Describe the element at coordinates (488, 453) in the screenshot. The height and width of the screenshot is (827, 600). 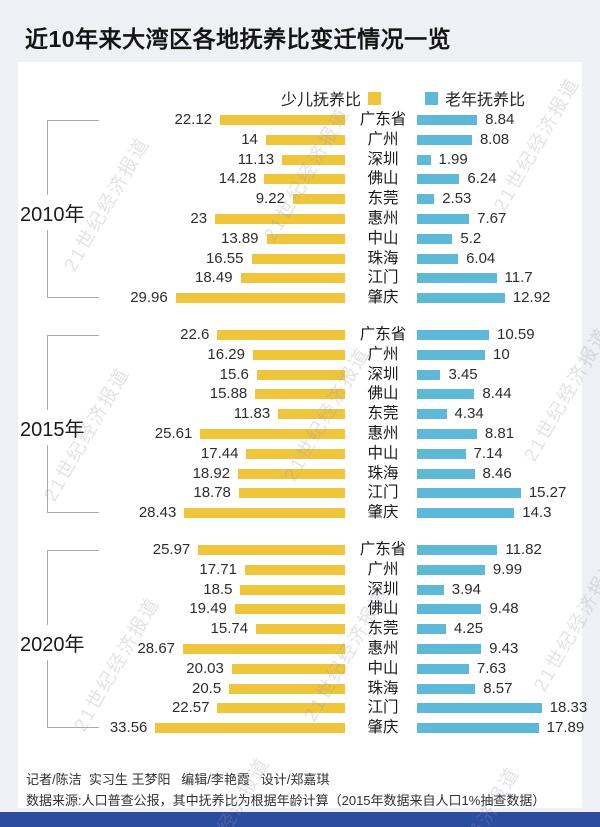
I see `elder-value: 7.14` at that location.